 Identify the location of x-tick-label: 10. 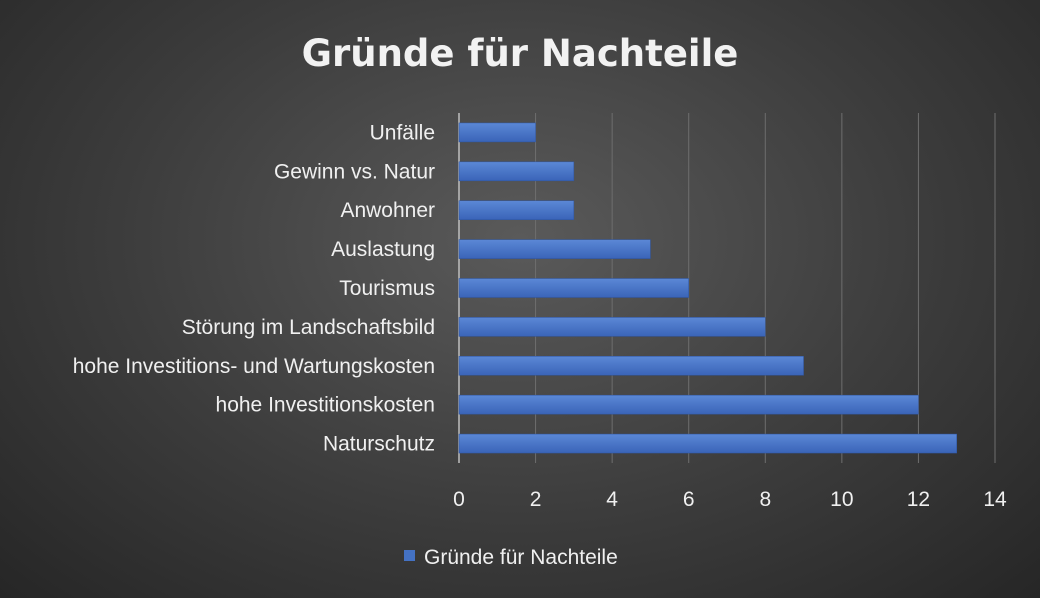
(841, 499).